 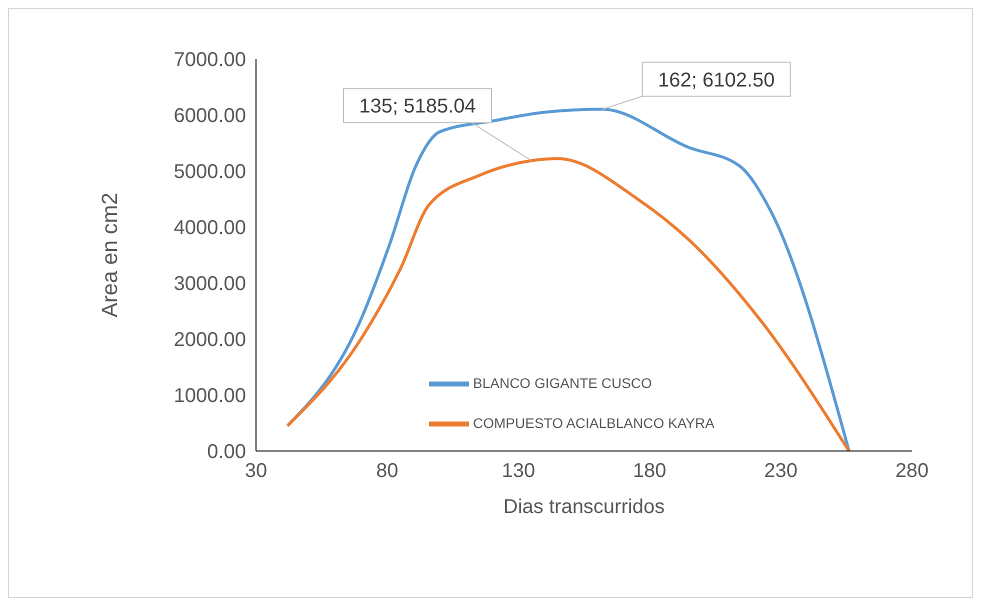 What do you see at coordinates (210, 396) in the screenshot?
I see `y-tick-label: 1000.00` at bounding box center [210, 396].